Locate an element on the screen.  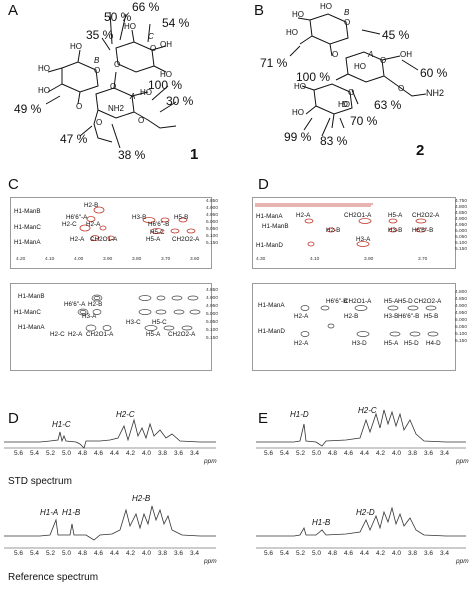
spectrum-d-ref-trace is located at coordinates (110, 523).